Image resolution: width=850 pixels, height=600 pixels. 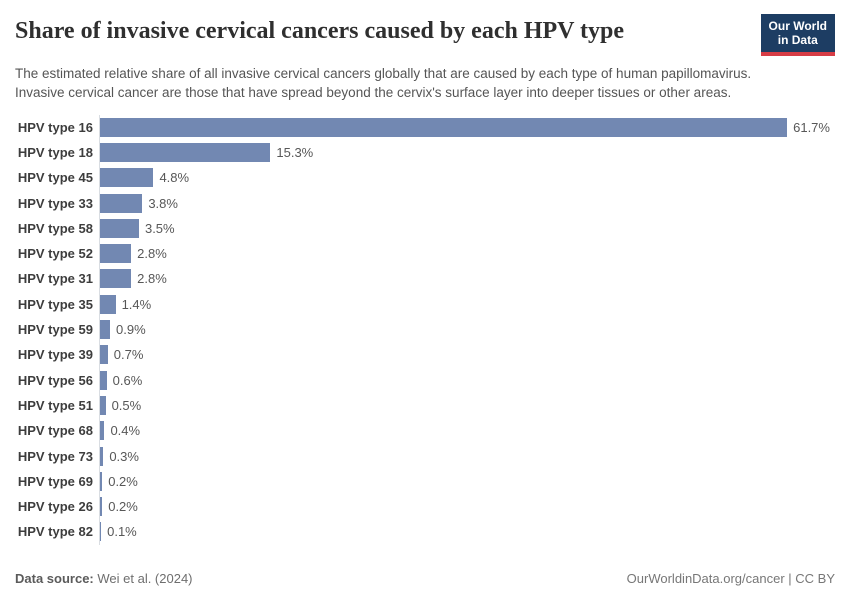 I want to click on value-label: 0.1%, so click(x=122, y=532).